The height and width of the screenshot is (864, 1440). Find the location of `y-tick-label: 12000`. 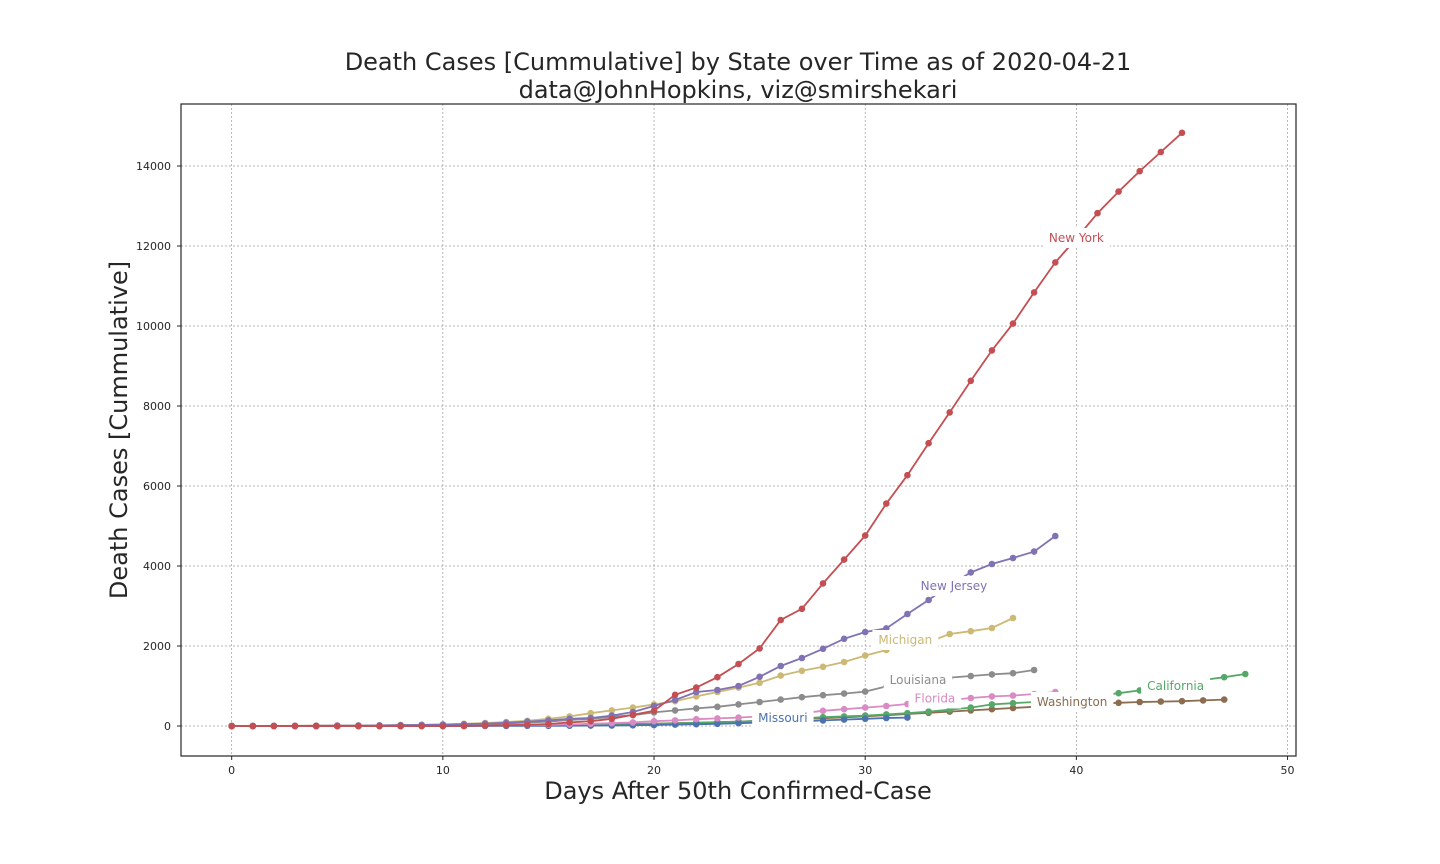

y-tick-label: 12000 is located at coordinates (153, 246).